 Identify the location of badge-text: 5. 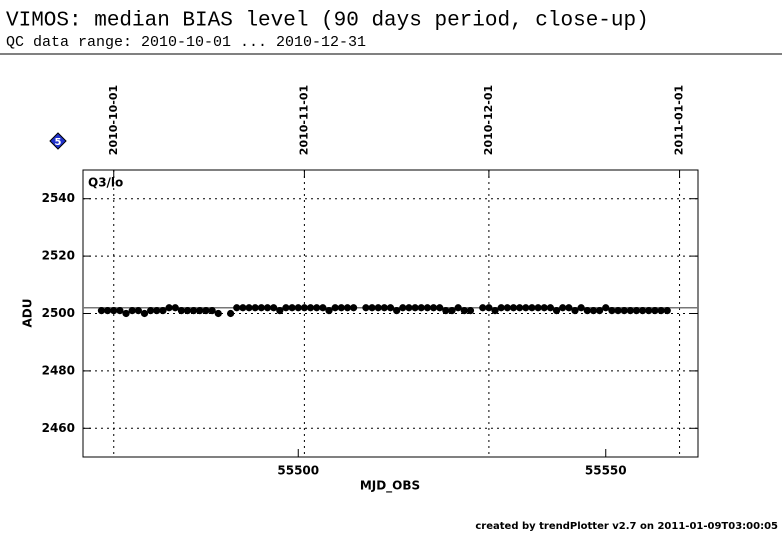
(58, 142).